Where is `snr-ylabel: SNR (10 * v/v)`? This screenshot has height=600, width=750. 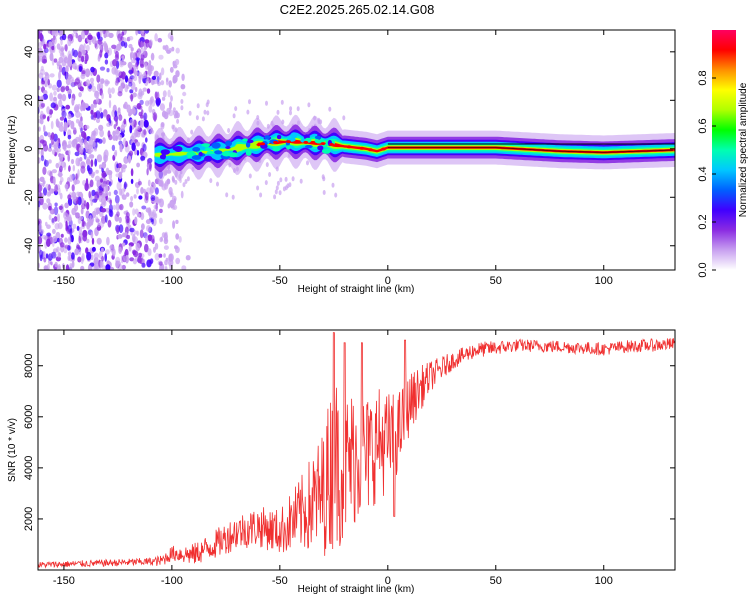 snr-ylabel: SNR (10 * v/v) is located at coordinates (12, 450).